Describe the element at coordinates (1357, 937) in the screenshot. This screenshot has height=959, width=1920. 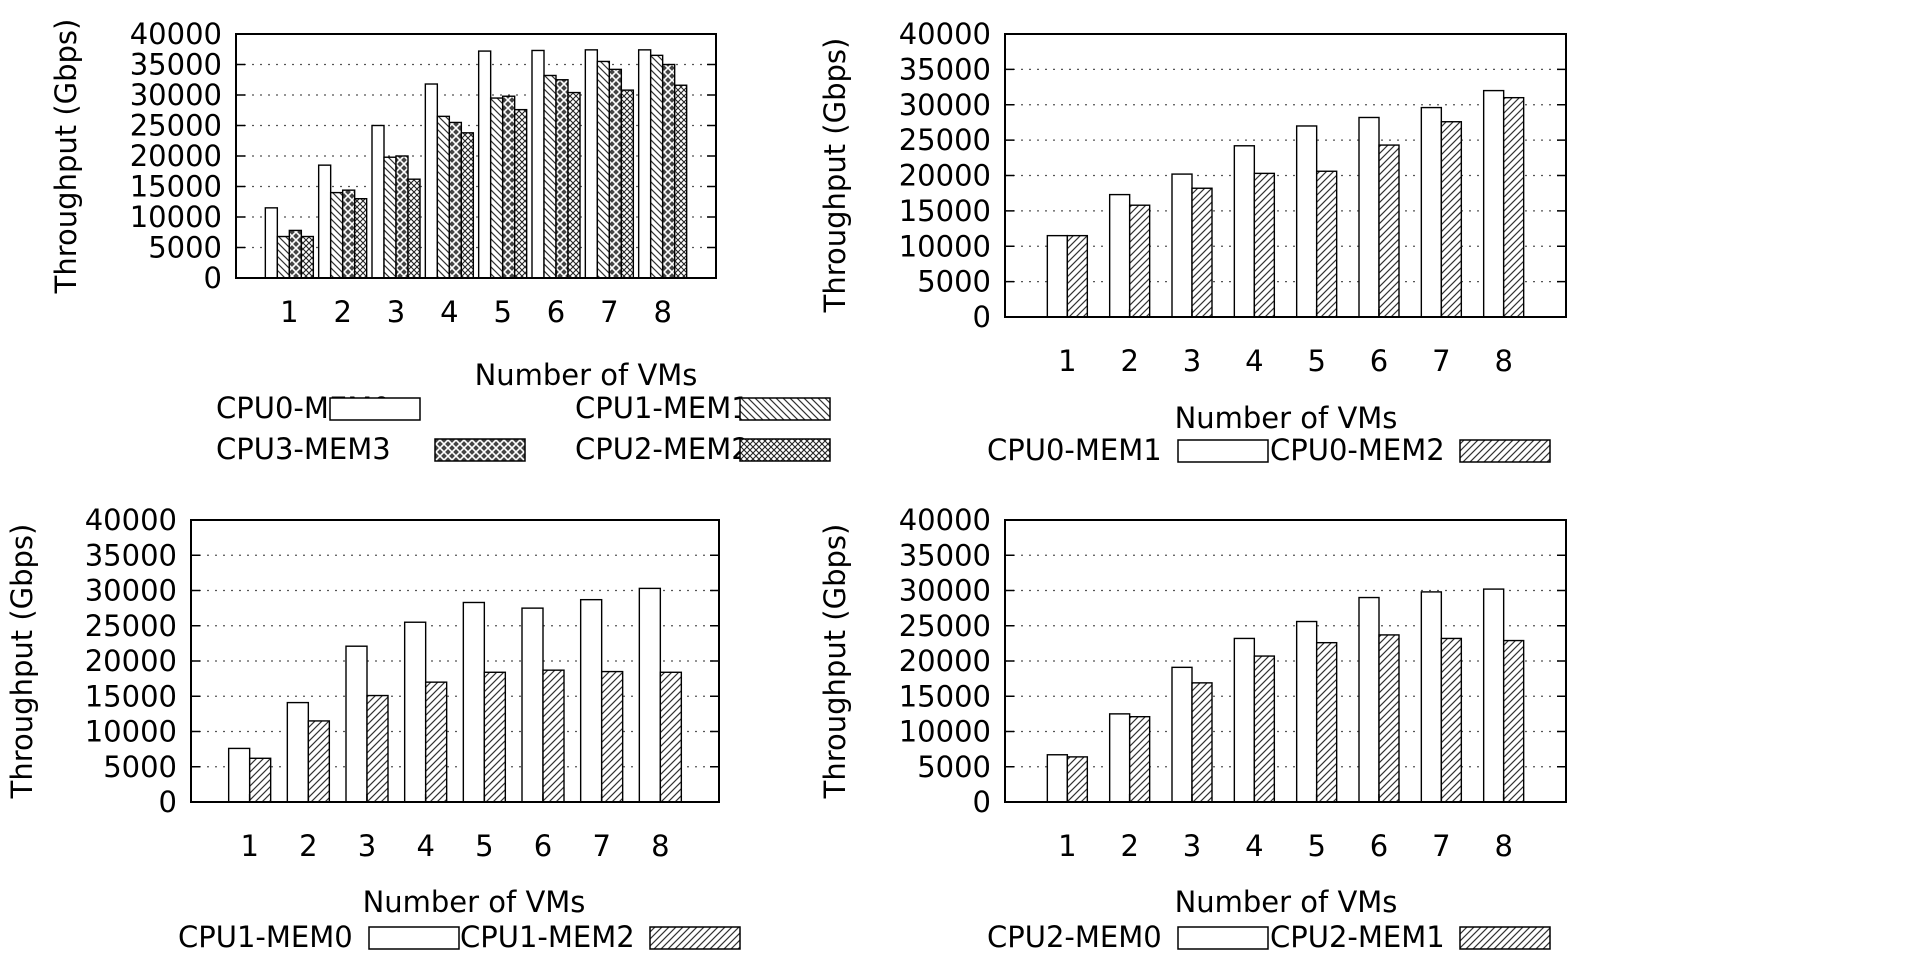
I see `legend-label: CPU2-MEM1` at that location.